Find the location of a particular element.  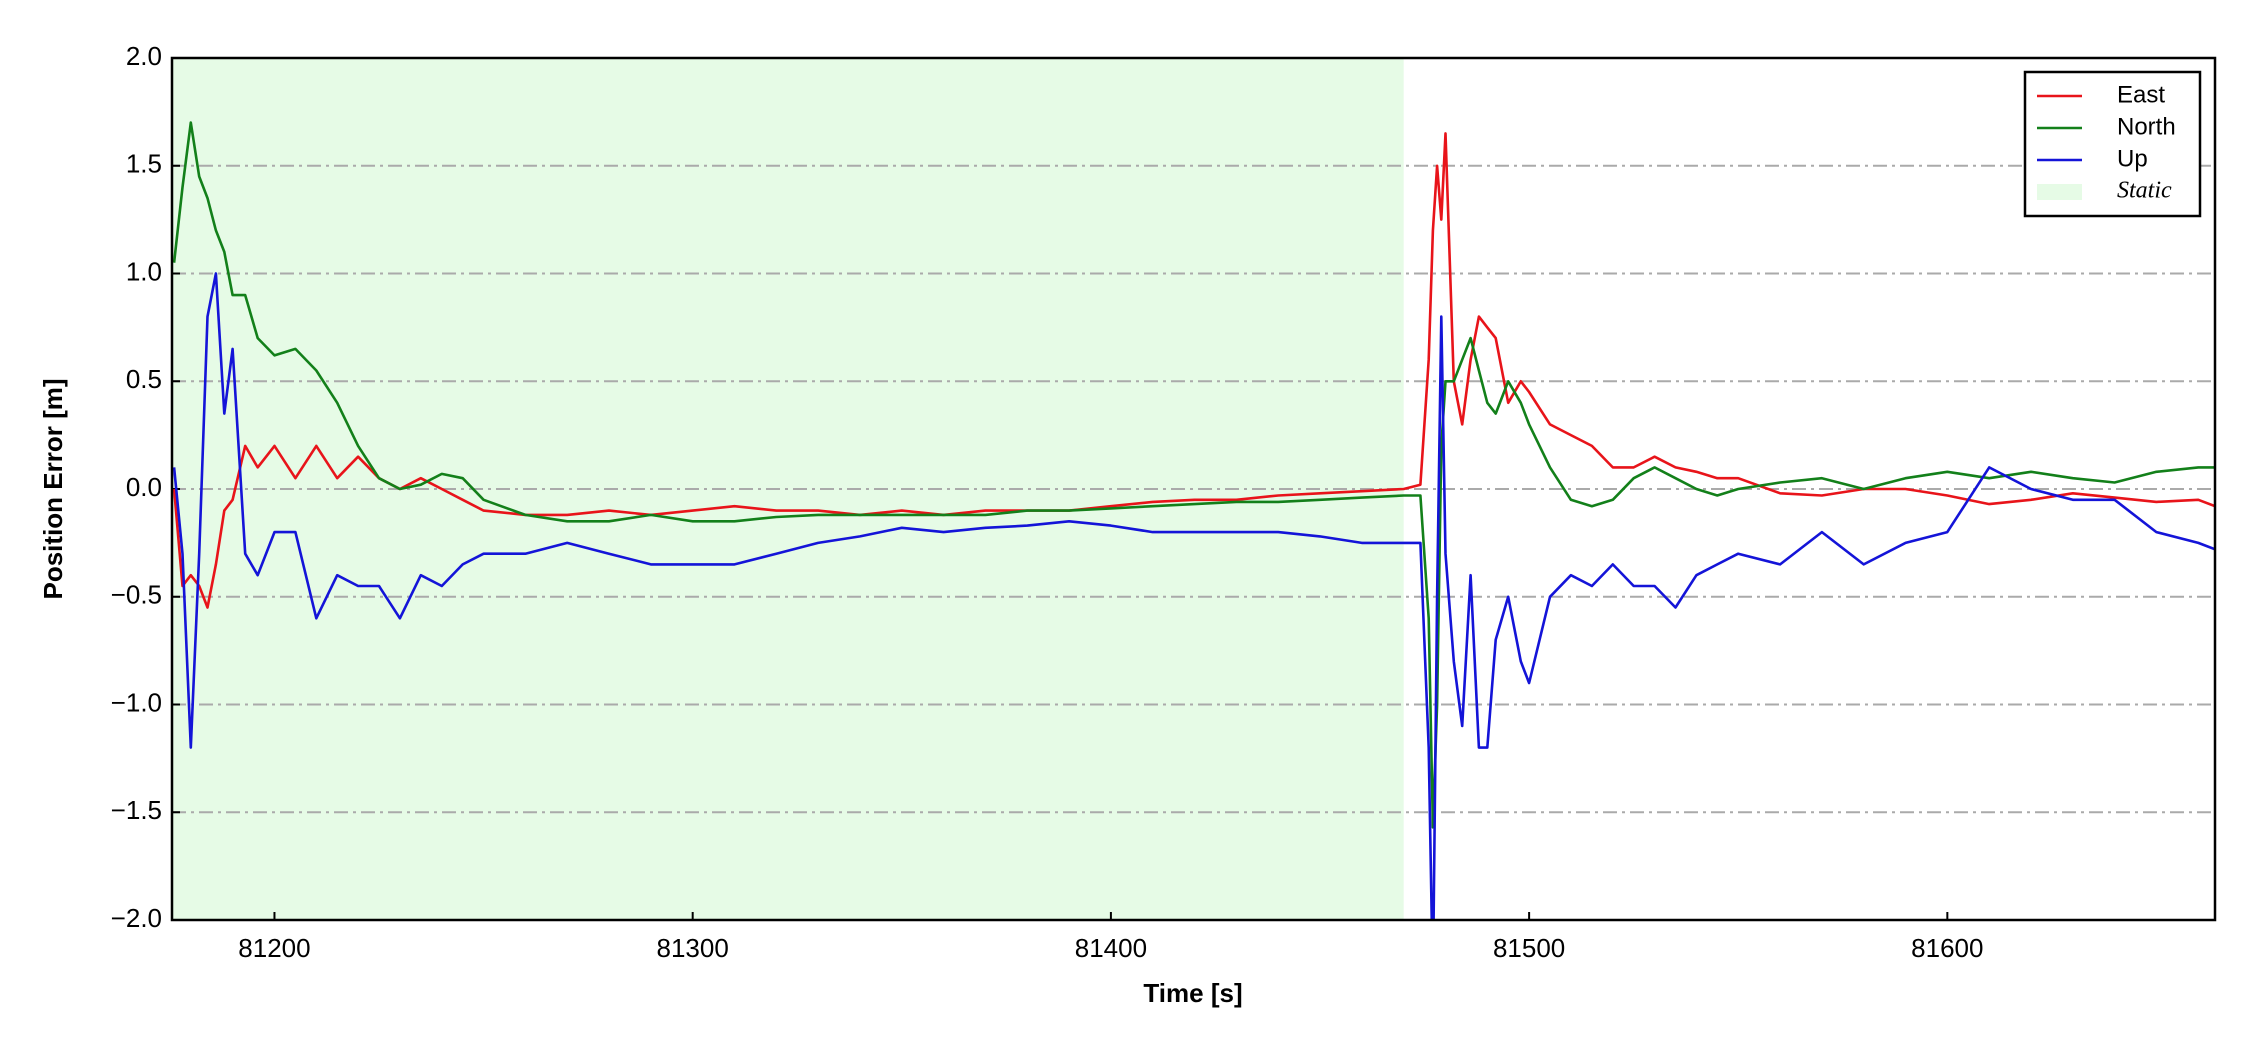

y-tick-label: −0.5 is located at coordinates (136, 595).